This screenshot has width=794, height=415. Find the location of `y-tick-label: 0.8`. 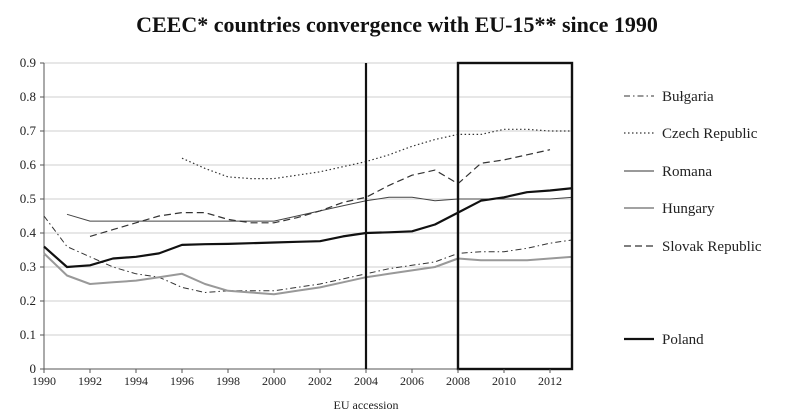

y-tick-label: 0.8 is located at coordinates (28, 96).